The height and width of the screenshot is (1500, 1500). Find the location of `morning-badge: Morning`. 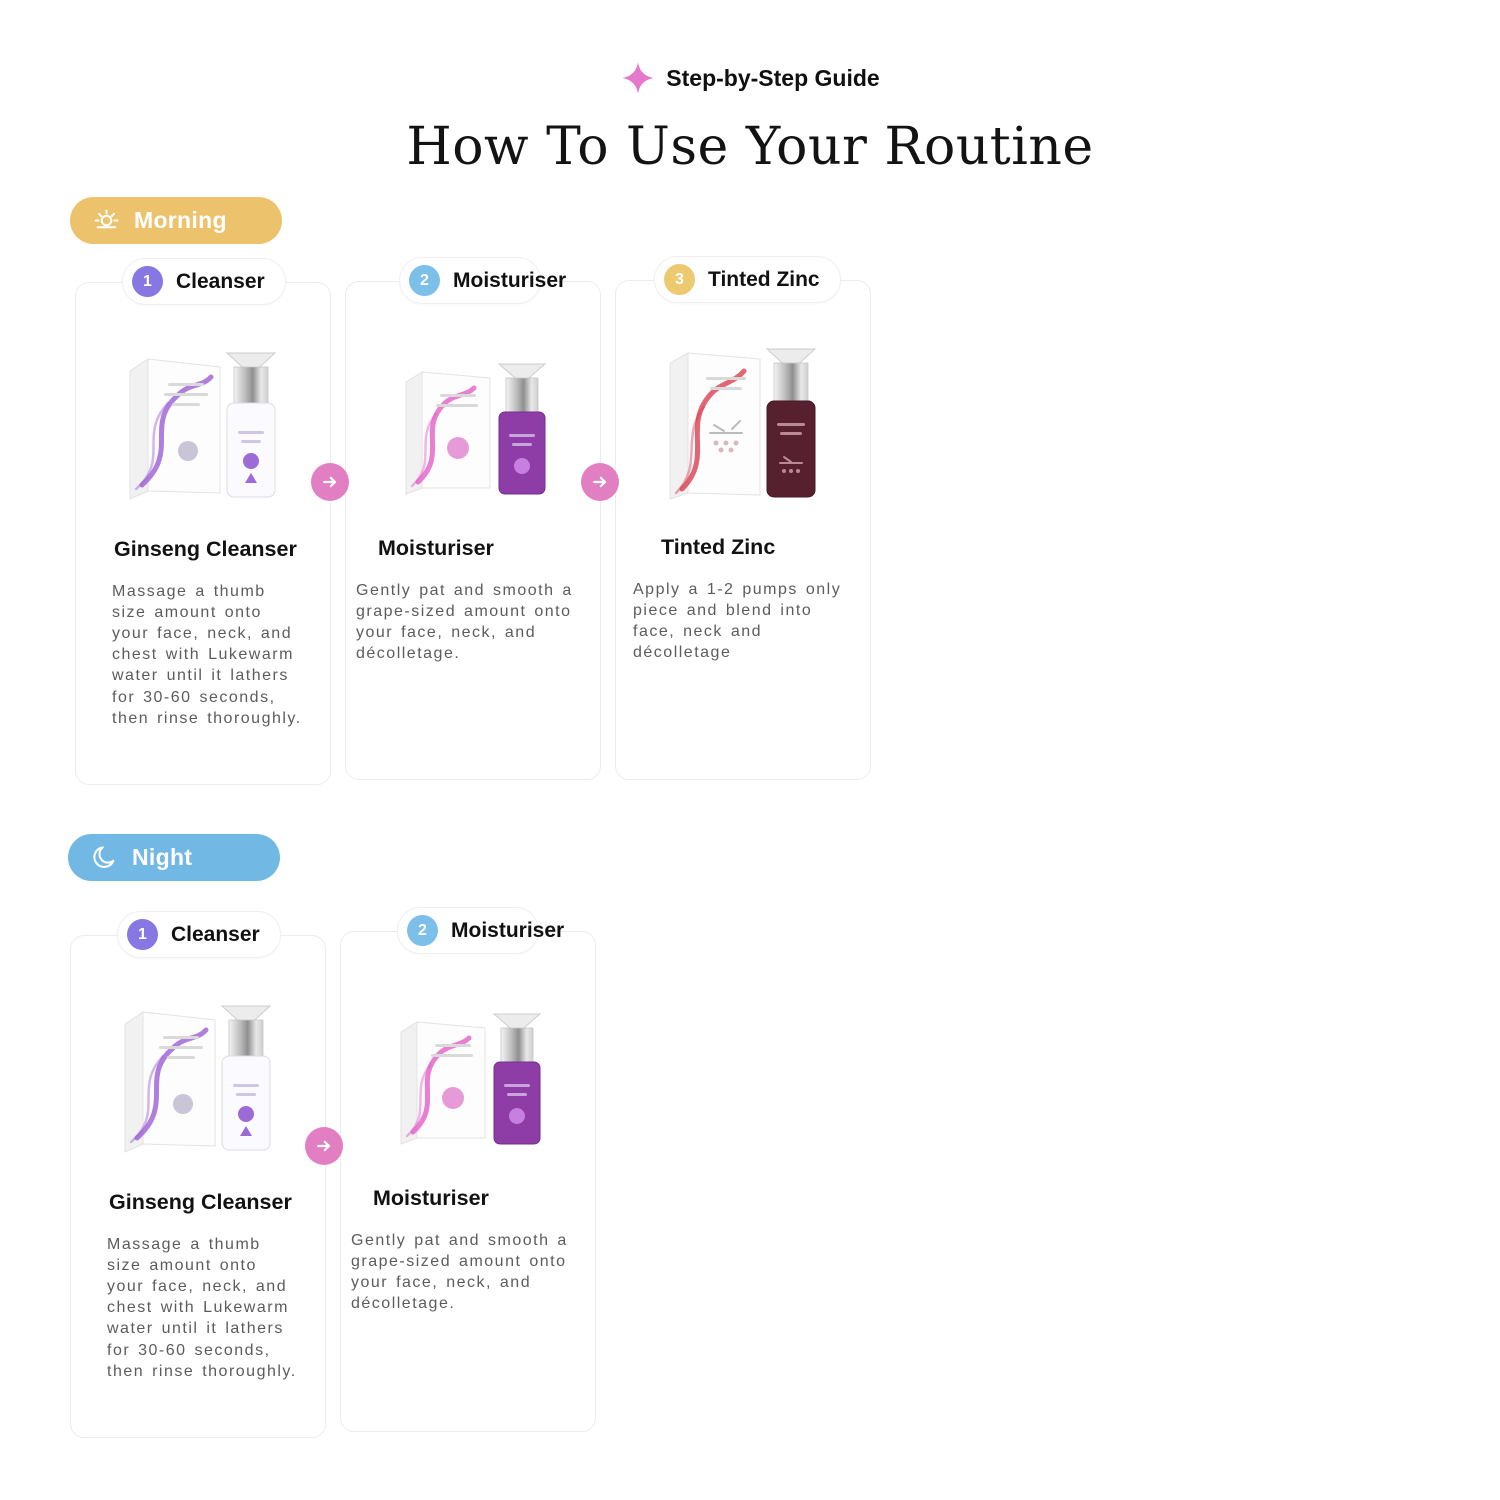

morning-badge: Morning is located at coordinates (176, 220).